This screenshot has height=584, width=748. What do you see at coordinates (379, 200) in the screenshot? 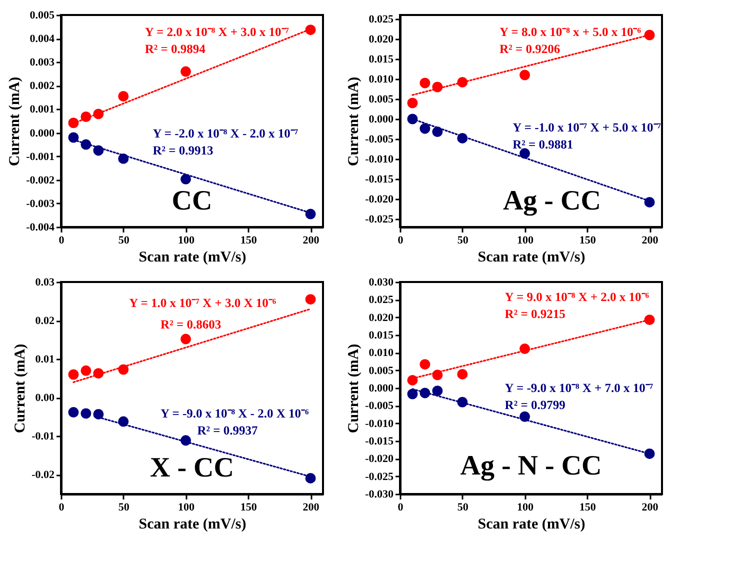
I see `y-tick-label: -0.020` at bounding box center [379, 200].